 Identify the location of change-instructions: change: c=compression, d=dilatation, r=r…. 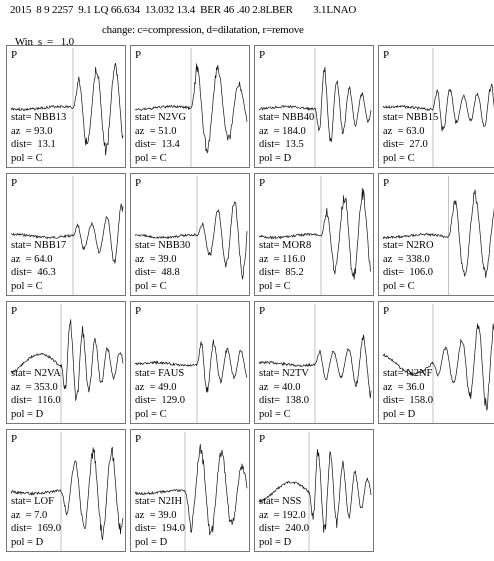
(203, 30).